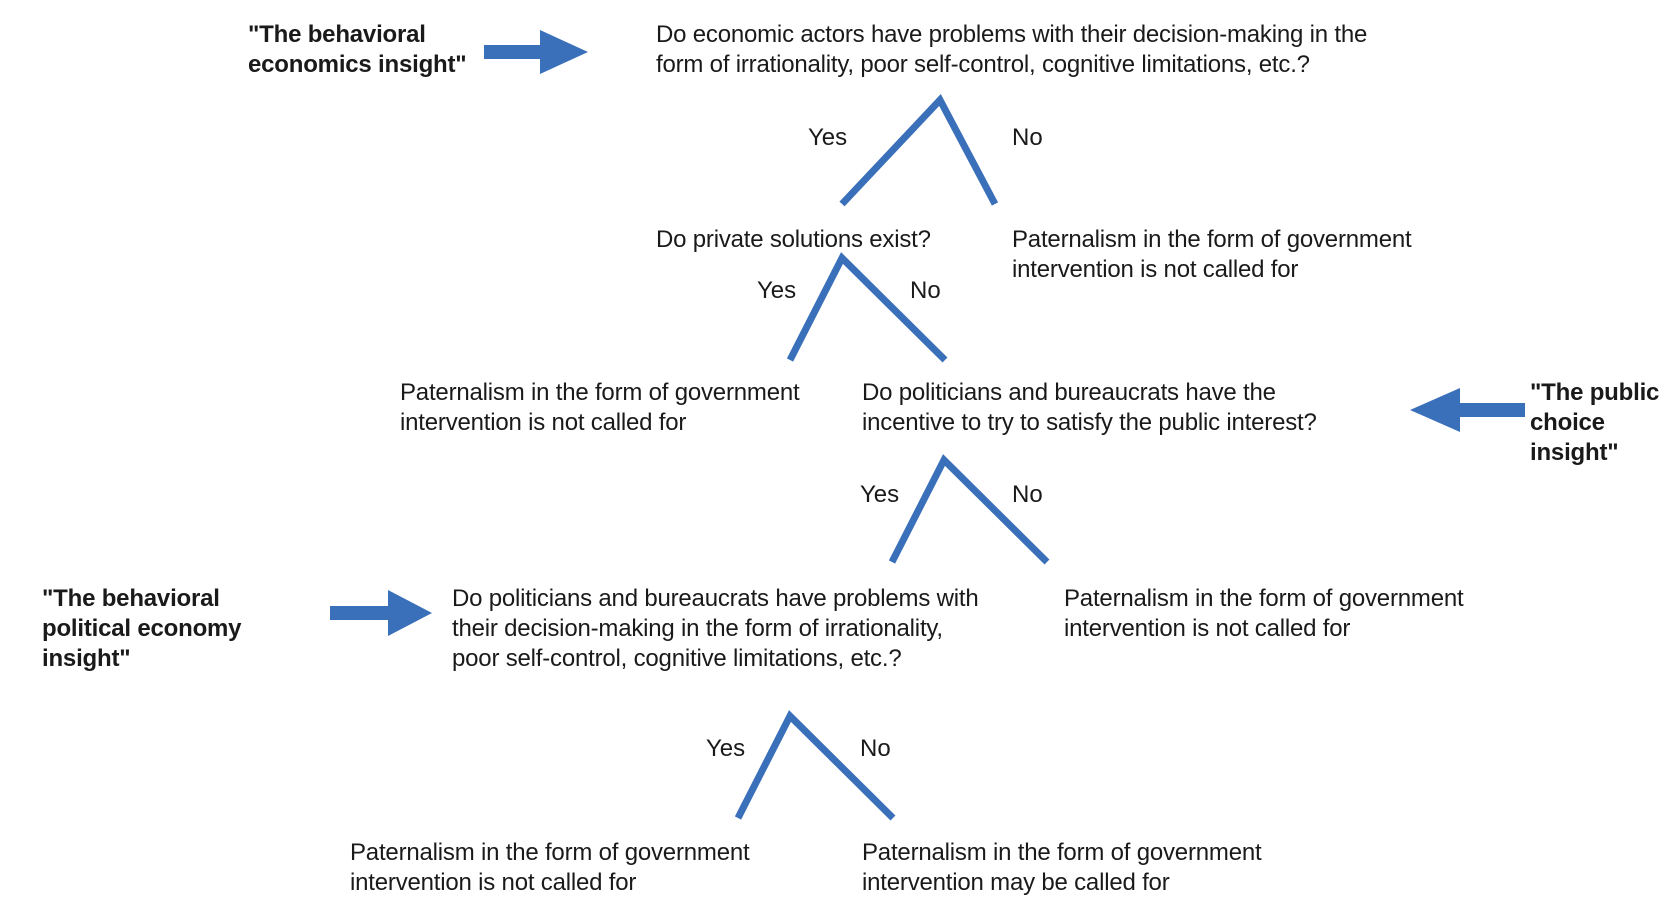  What do you see at coordinates (1467, 410) in the screenshot?
I see `arrow-public-choice` at bounding box center [1467, 410].